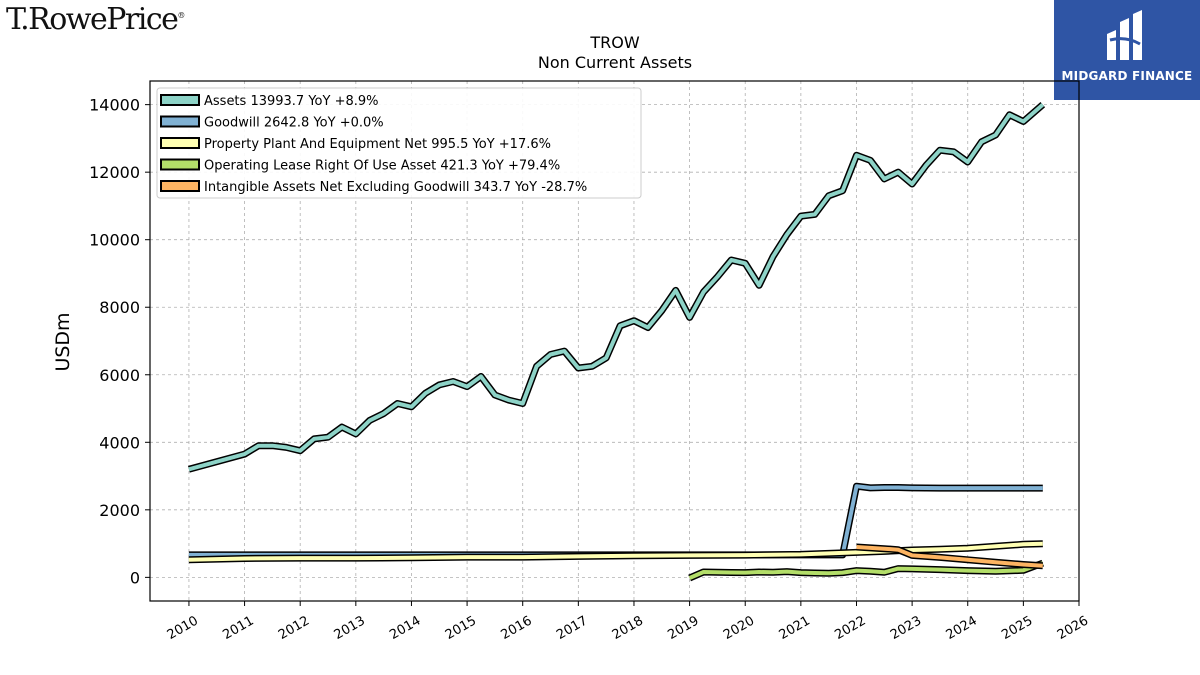  I want to click on x-tick-label: 2020, so click(739, 628).